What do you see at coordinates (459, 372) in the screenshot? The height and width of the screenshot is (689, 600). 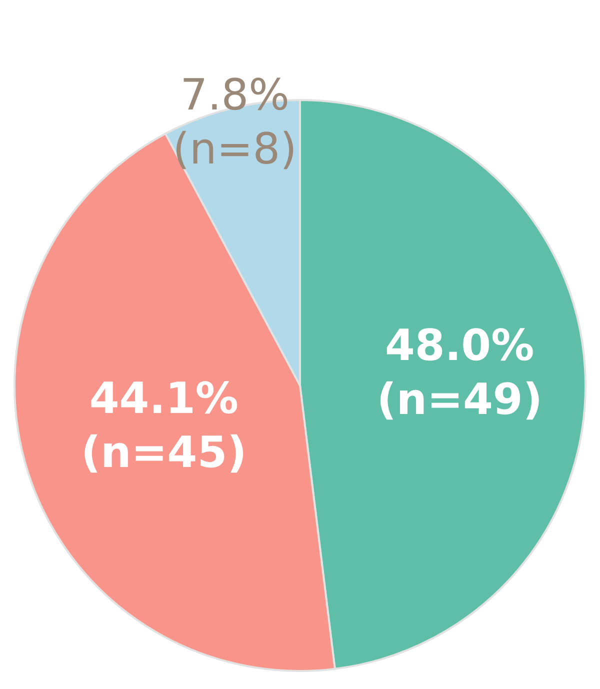 I see `data-label: 48.0% (n=49)` at bounding box center [459, 372].